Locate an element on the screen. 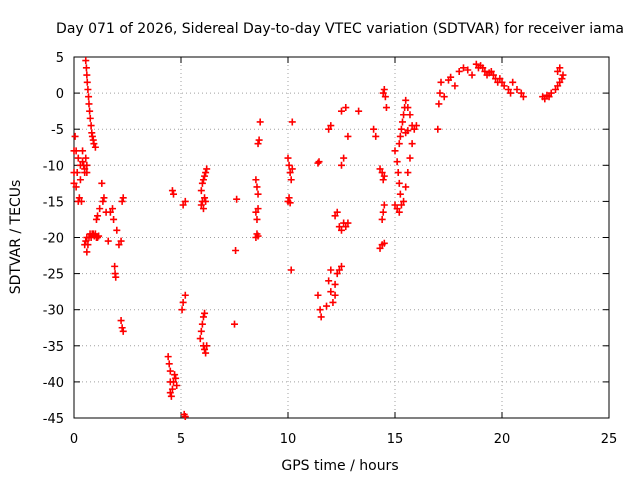 This screenshot has width=640, height=480. y-tick-label: 5 is located at coordinates (60, 58).